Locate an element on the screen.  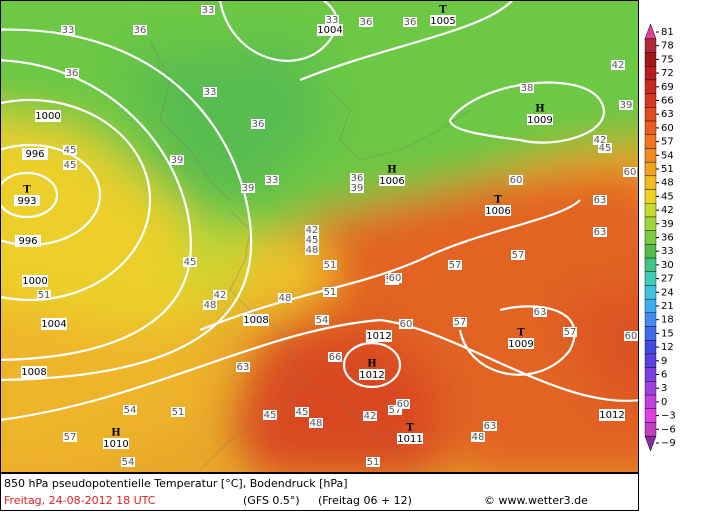
isobar-label: 1008 is located at coordinates (255, 320).